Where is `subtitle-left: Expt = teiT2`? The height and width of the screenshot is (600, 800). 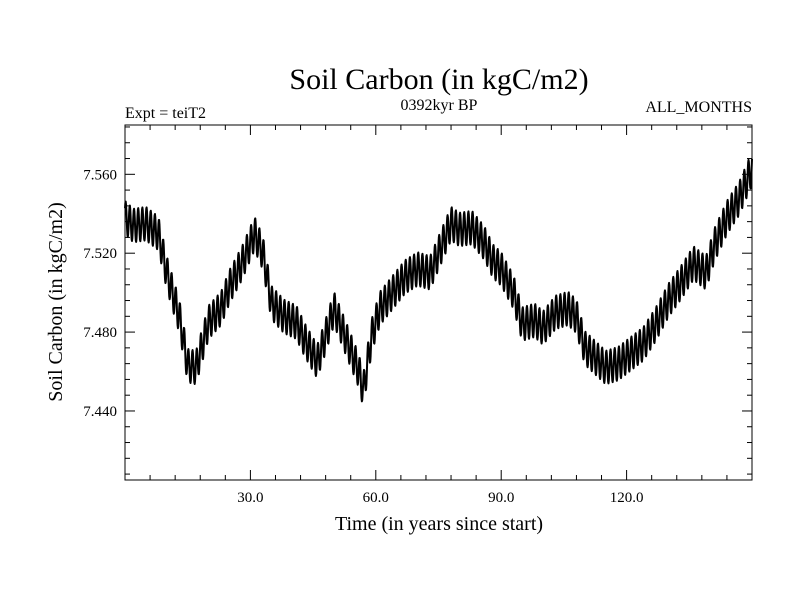
subtitle-left: Expt = teiT2 is located at coordinates (165, 113).